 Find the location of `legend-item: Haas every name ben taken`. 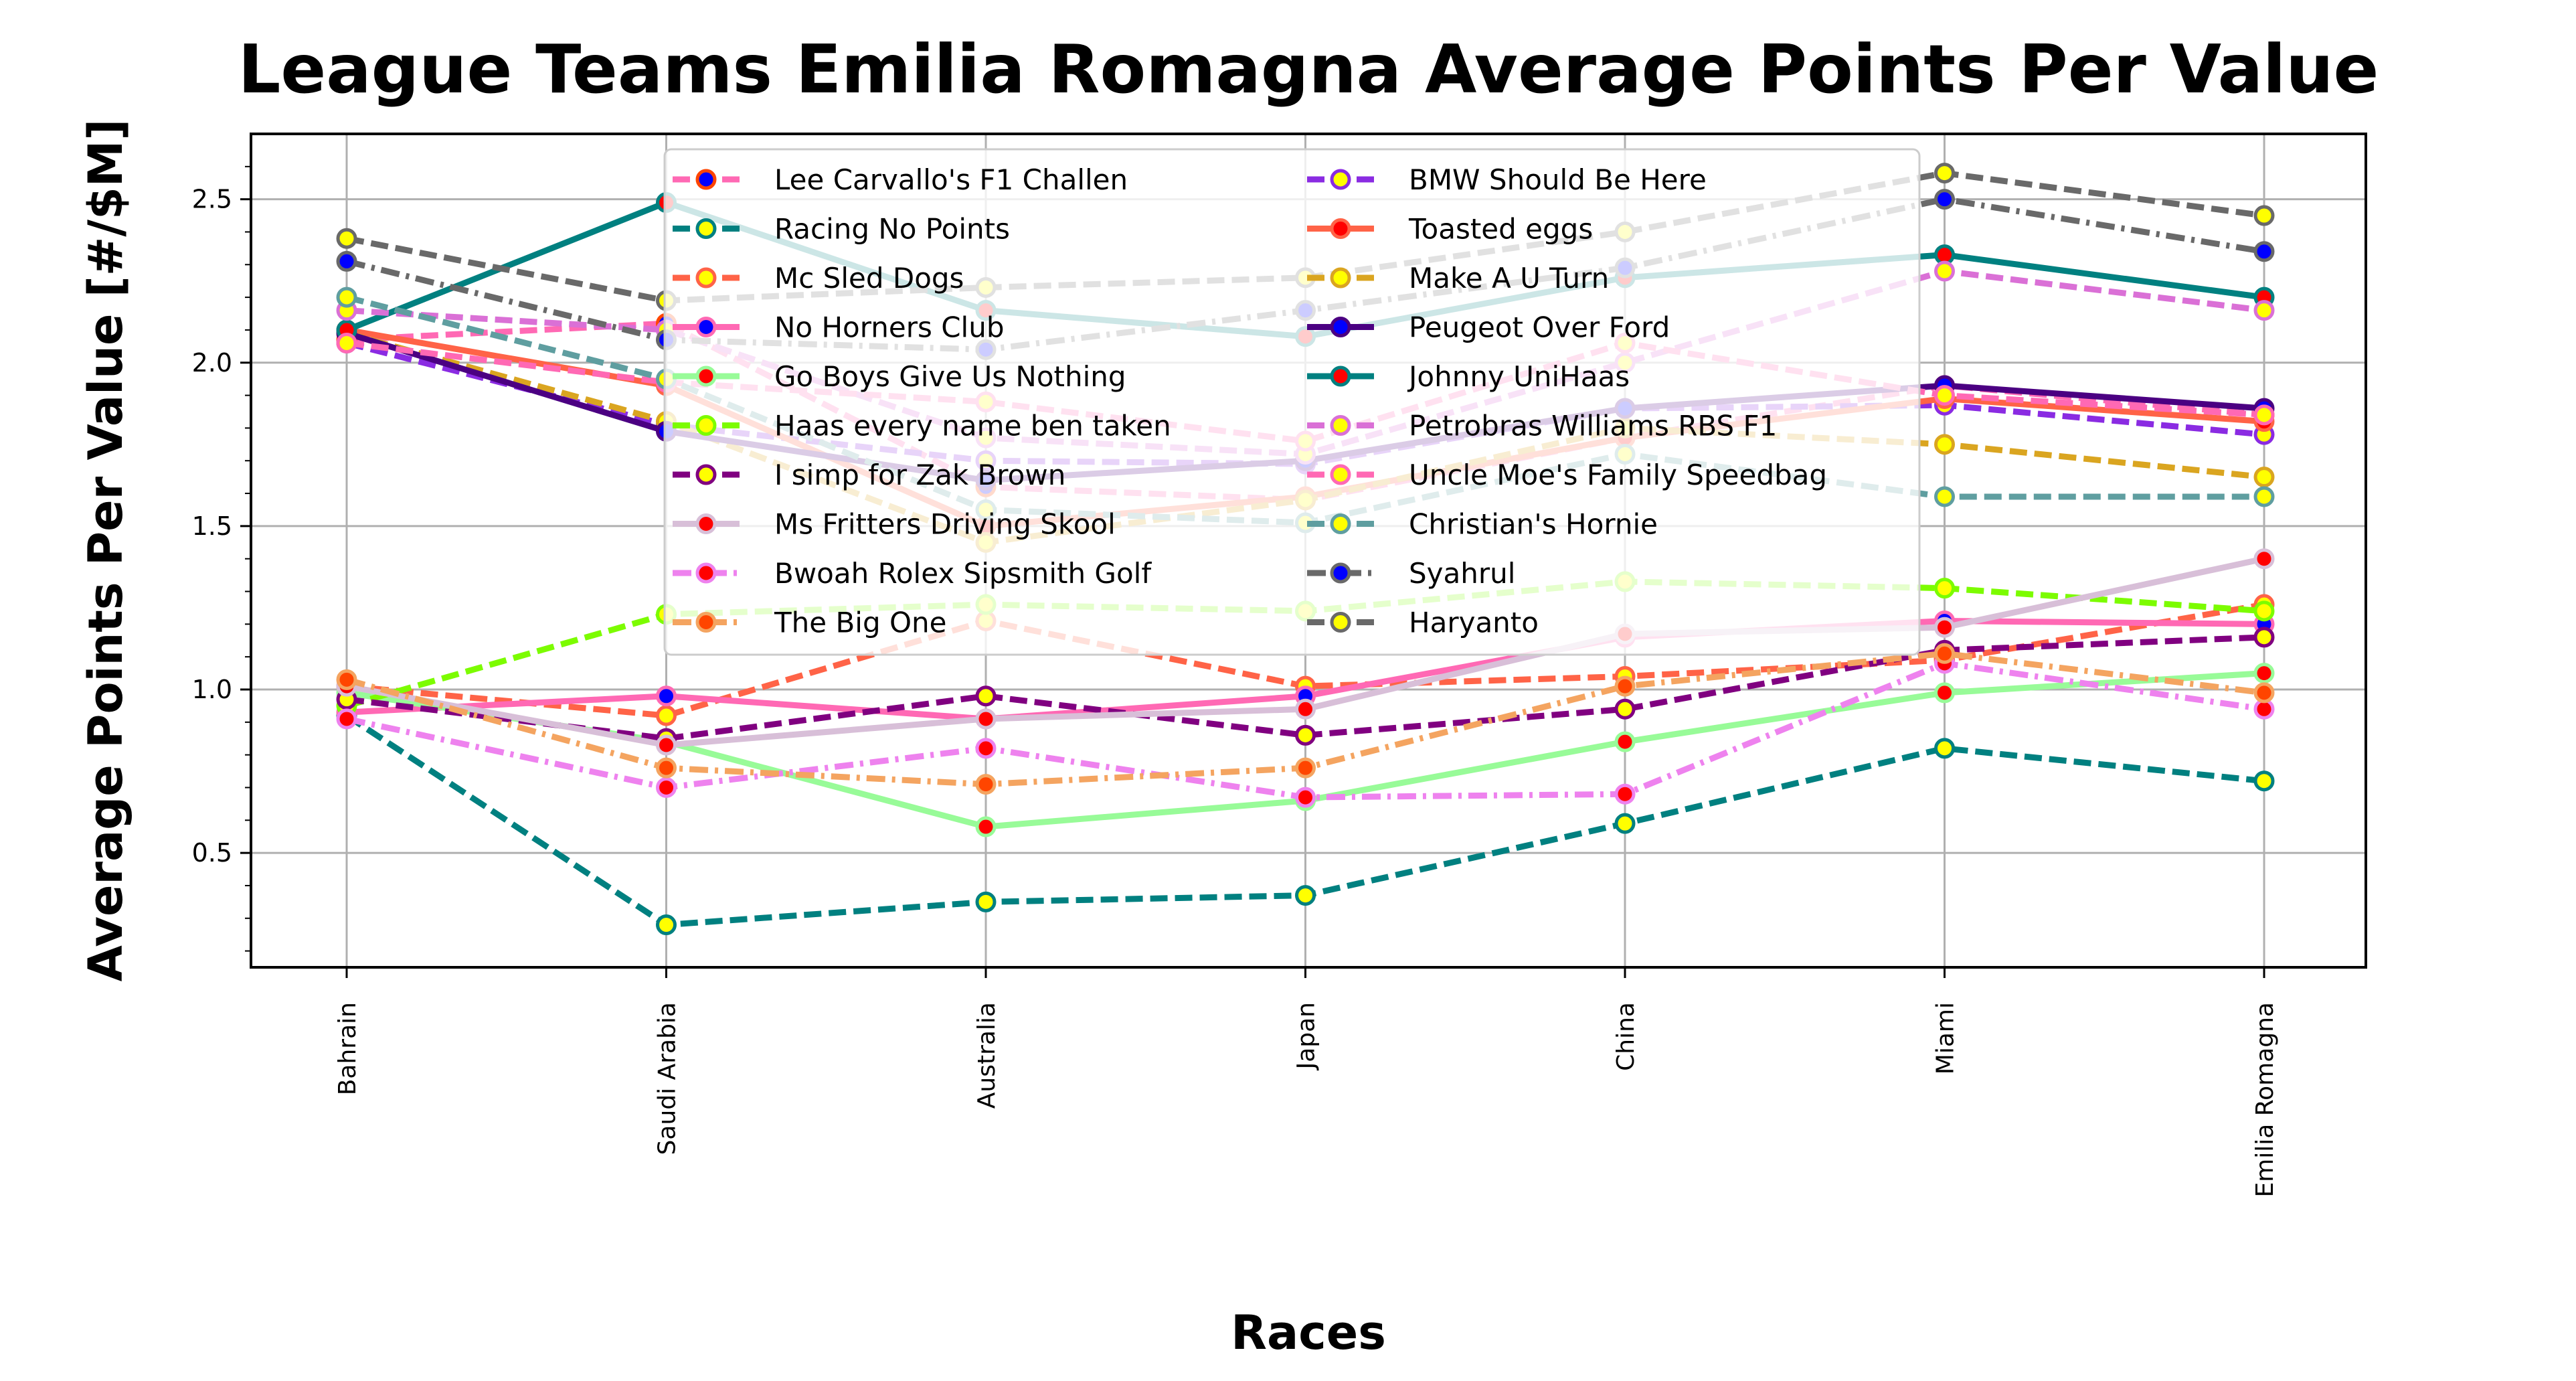

legend-item: Haas every name ben taken is located at coordinates (922, 426).